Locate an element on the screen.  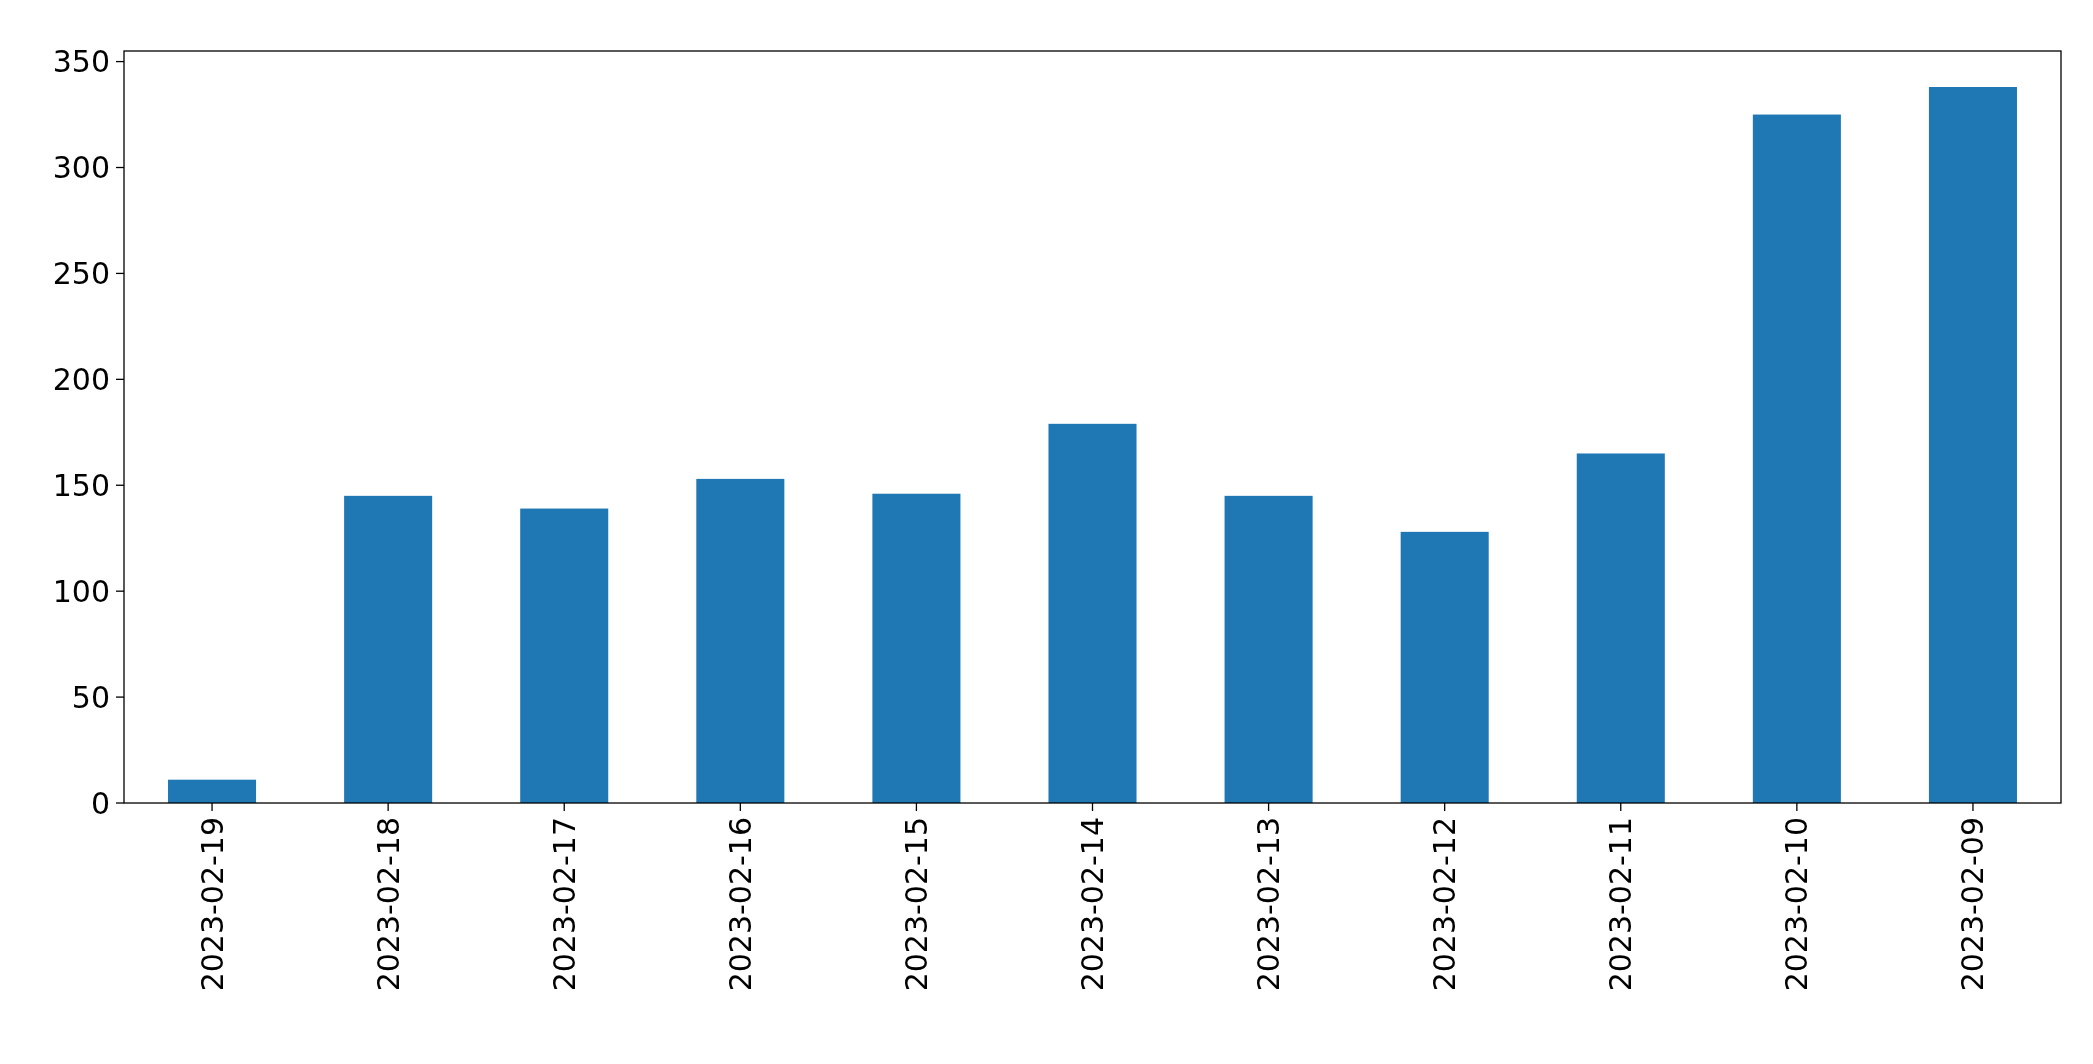
x-tick-label: 2023-02-13 is located at coordinates (1269, 904).